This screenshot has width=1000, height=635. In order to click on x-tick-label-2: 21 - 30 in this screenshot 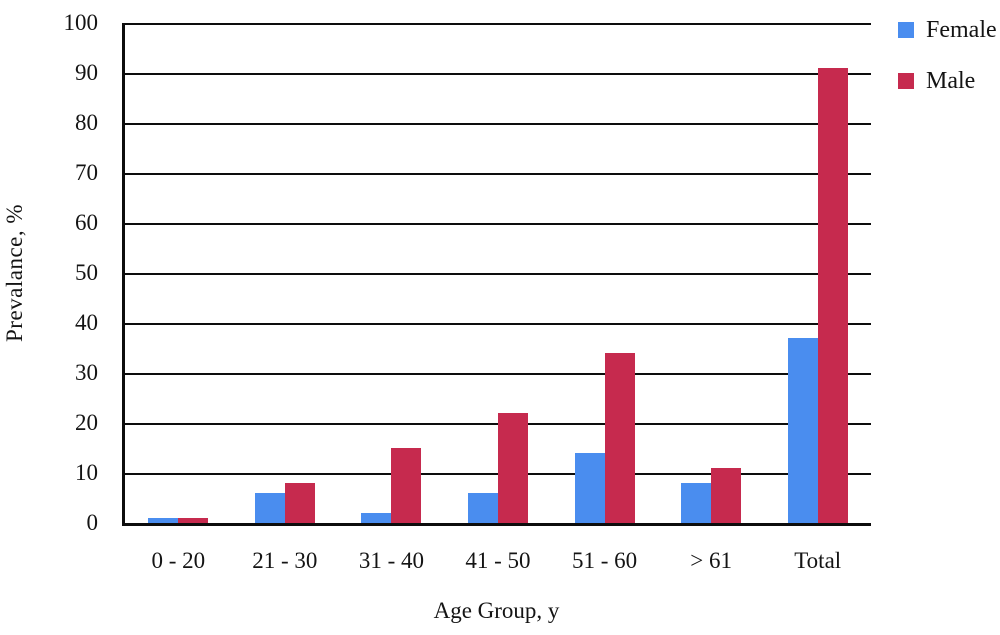, I will do `click(285, 560)`.